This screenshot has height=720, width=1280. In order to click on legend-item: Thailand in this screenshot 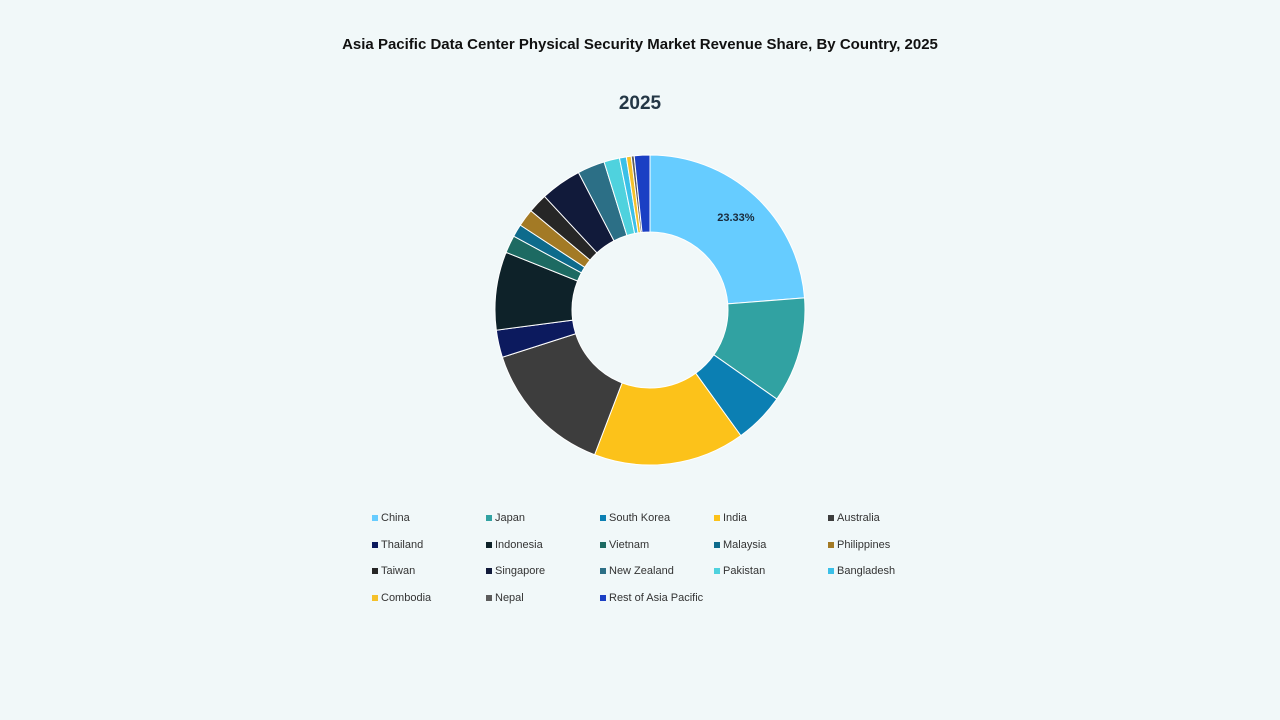, I will do `click(397, 545)`.